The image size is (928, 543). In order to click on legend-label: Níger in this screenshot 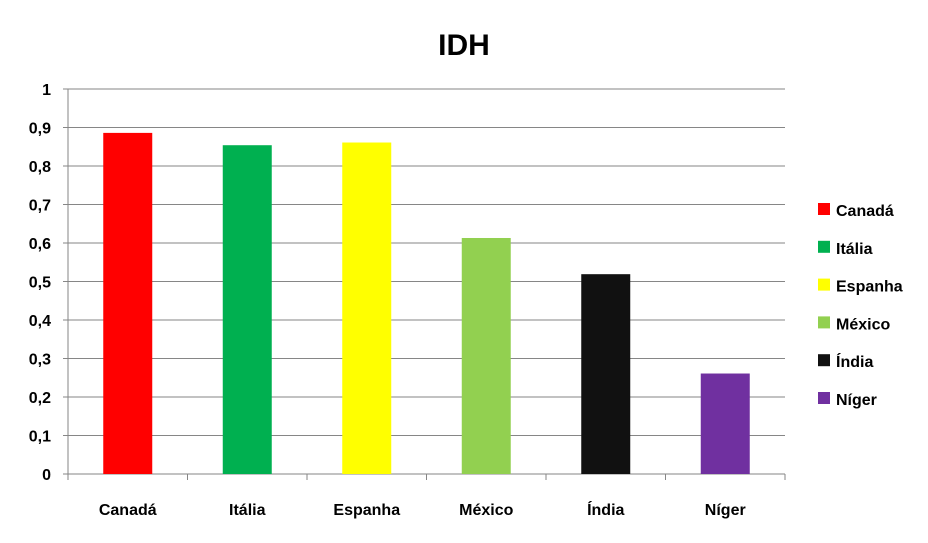, I will do `click(856, 400)`.